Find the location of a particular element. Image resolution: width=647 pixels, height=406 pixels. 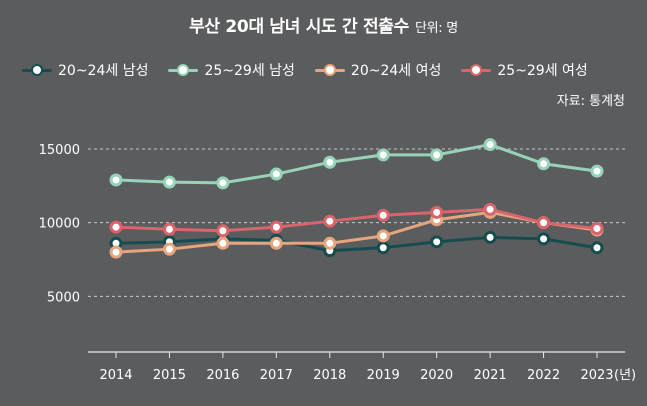

legend-item-male-20-24: 20~24세 남성 is located at coordinates (85, 70).